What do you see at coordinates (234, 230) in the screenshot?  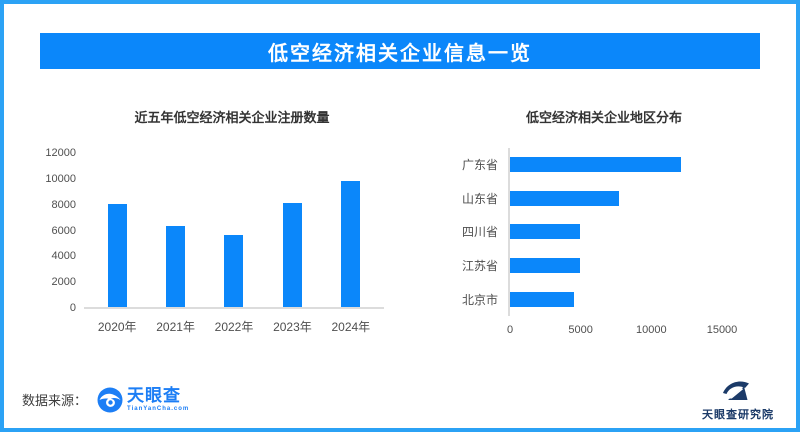 I see `left-chart-bars` at bounding box center [234, 230].